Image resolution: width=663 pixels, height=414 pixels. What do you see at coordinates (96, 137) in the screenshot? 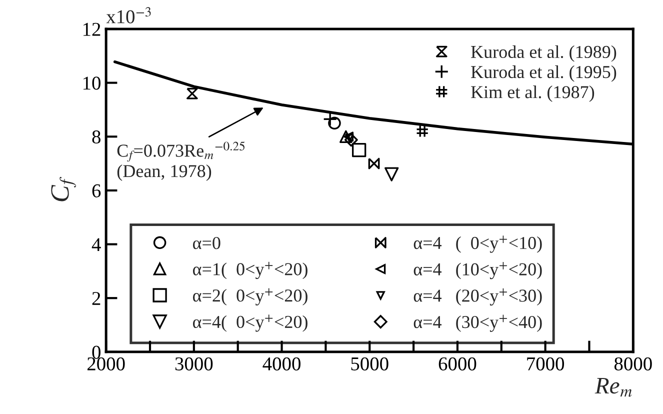
I see `y-tick-label: 8` at bounding box center [96, 137].